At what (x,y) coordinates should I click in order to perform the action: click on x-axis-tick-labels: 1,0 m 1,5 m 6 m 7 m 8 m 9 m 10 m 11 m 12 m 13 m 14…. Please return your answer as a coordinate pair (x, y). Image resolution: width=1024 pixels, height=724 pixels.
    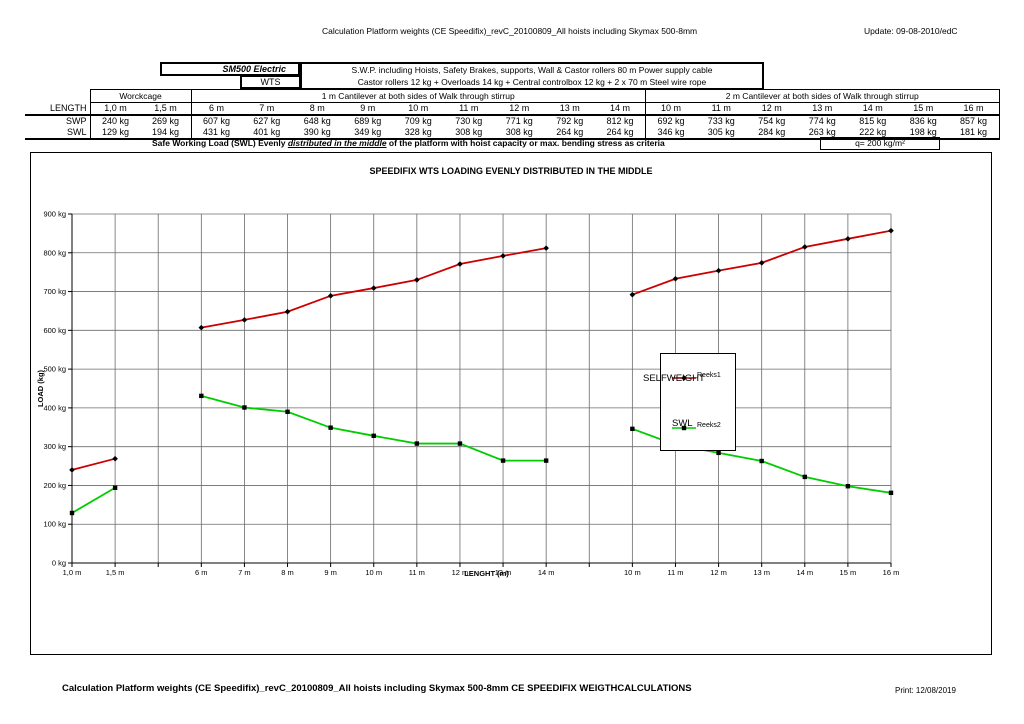
    Looking at the image, I should click on (481, 572).